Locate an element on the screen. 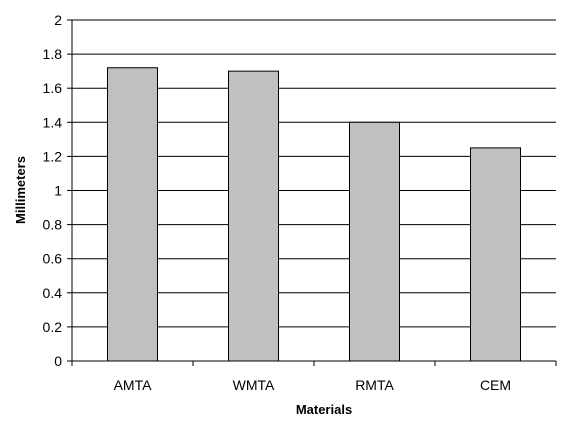  y-tick-label: 0.4 is located at coordinates (53, 293).